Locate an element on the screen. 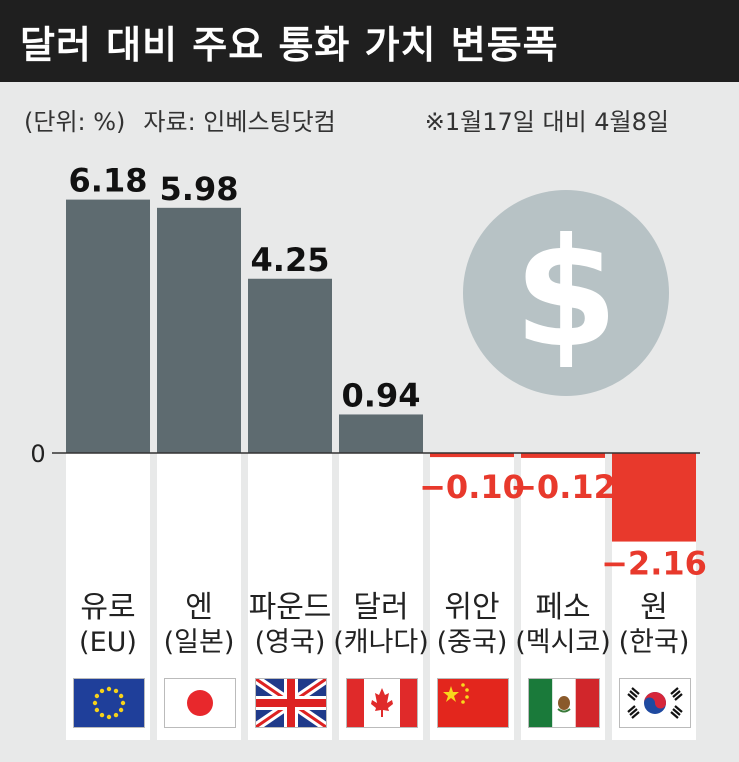  country-name: (영국) is located at coordinates (290, 642).